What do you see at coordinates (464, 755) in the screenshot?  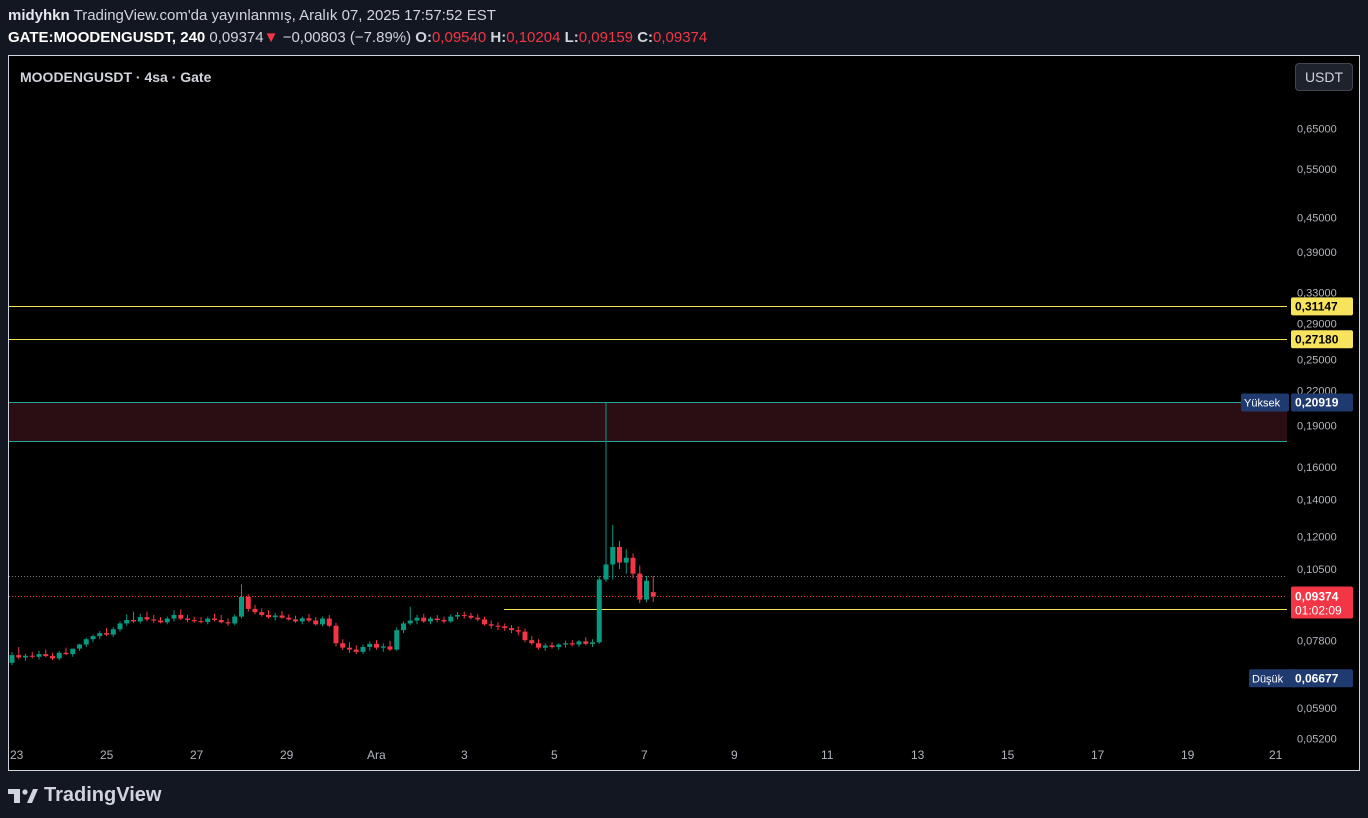 I see `x-tick-label: 3` at bounding box center [464, 755].